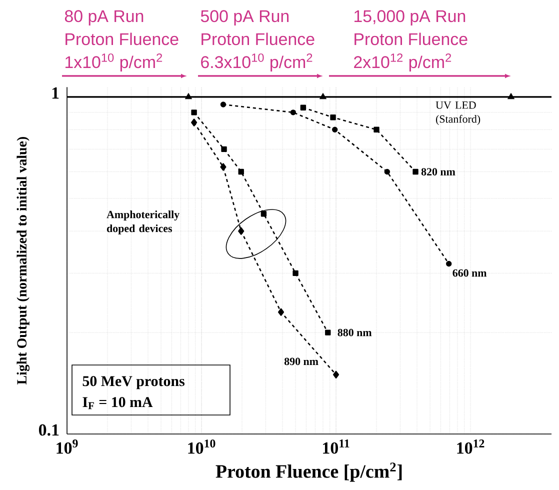 The image size is (559, 490). What do you see at coordinates (55, 93) in the screenshot?
I see `y-tick-label: 1` at bounding box center [55, 93].